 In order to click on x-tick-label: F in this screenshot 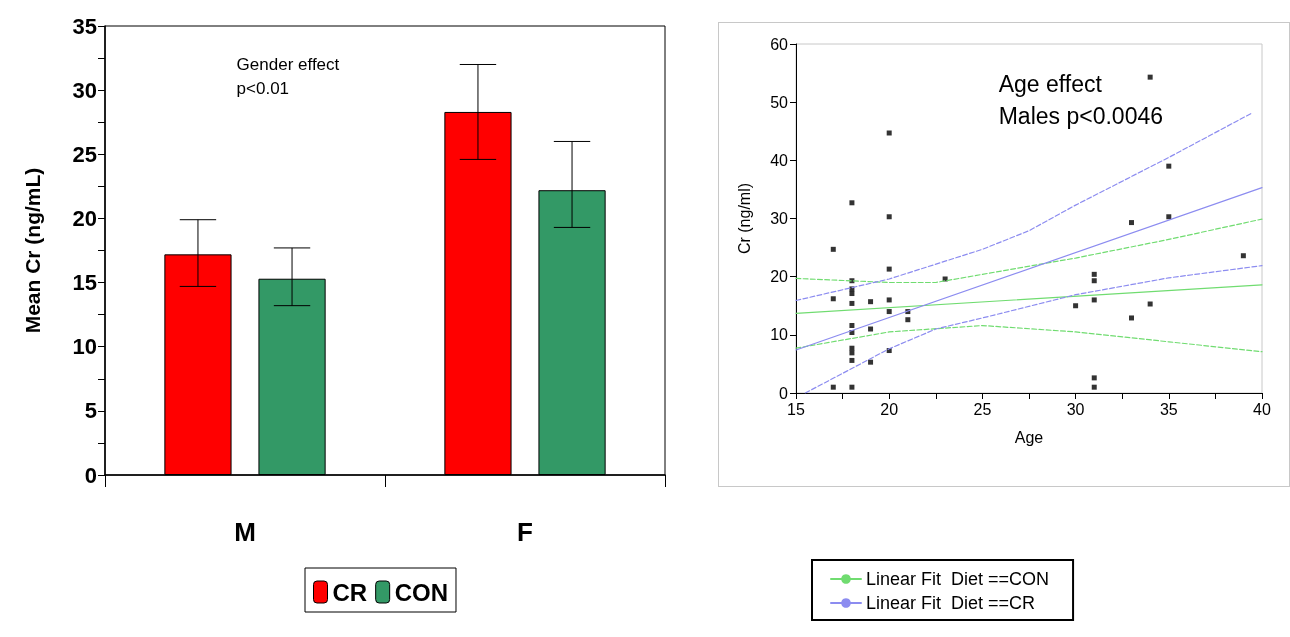, I will do `click(525, 532)`.